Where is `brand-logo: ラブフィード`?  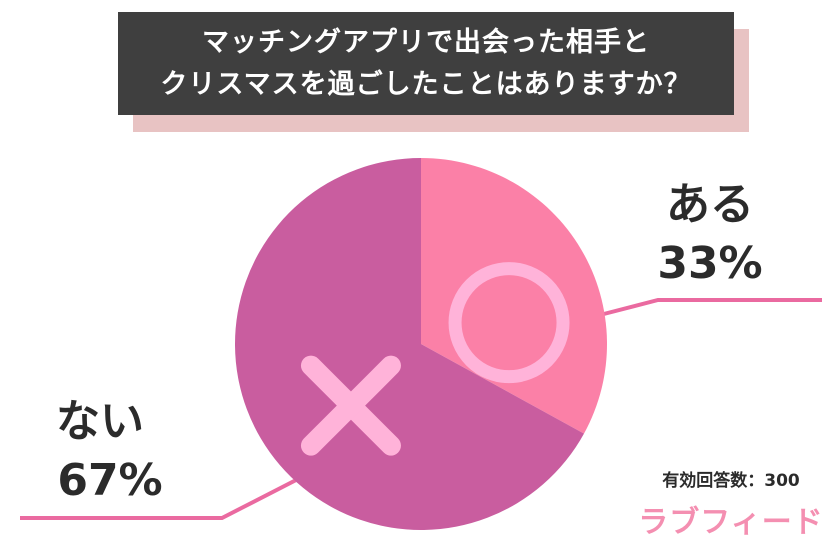
brand-logo: ラブフィード is located at coordinates (731, 522).